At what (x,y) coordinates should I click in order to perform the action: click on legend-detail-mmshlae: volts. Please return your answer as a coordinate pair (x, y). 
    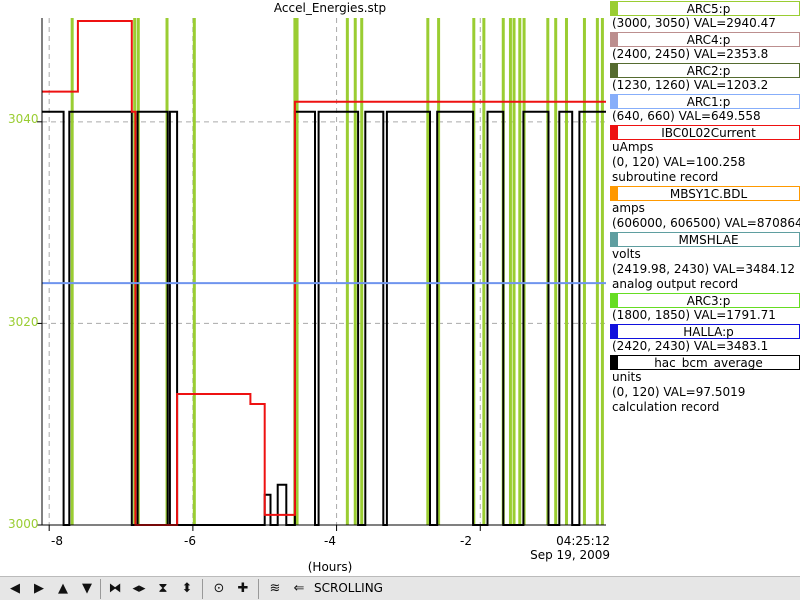
    Looking at the image, I should click on (626, 254).